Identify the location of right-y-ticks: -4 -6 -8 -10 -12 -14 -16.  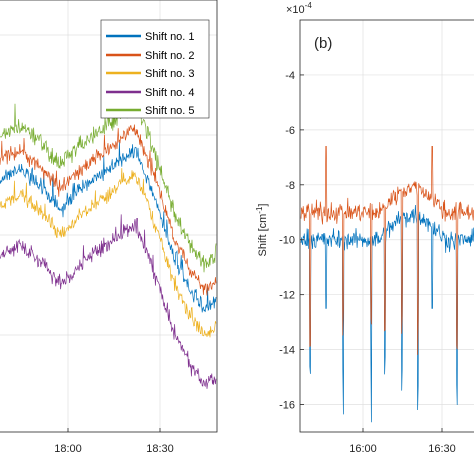
(291, 241).